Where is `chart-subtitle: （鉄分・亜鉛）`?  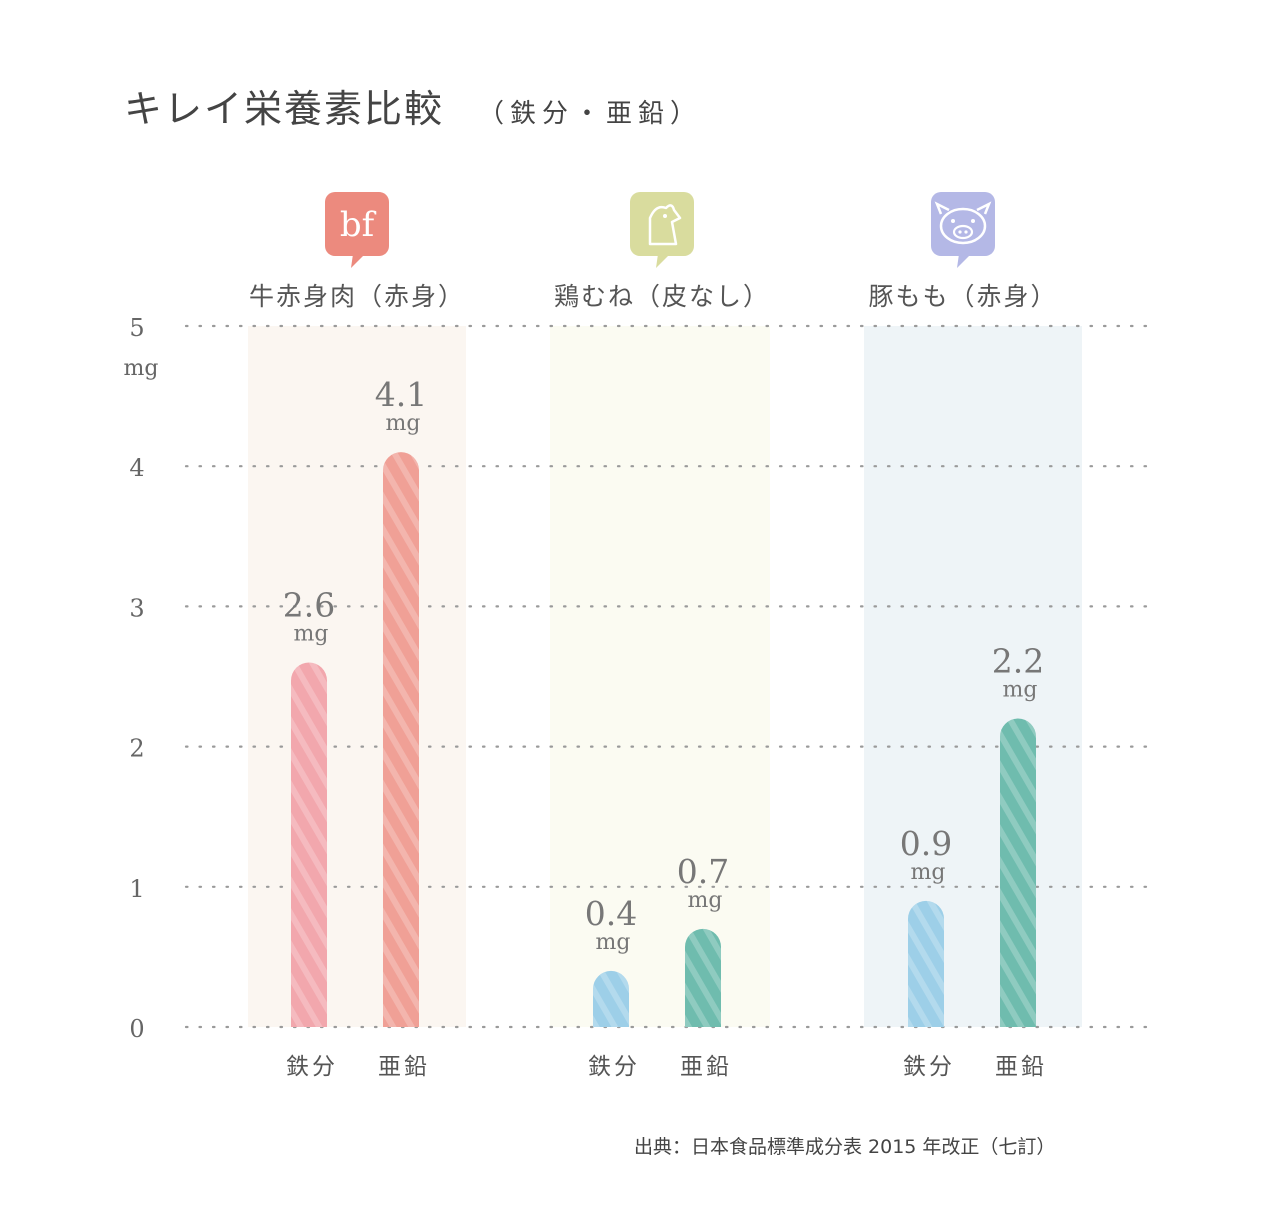 chart-subtitle: （鉄分・亜鉛） is located at coordinates (590, 114).